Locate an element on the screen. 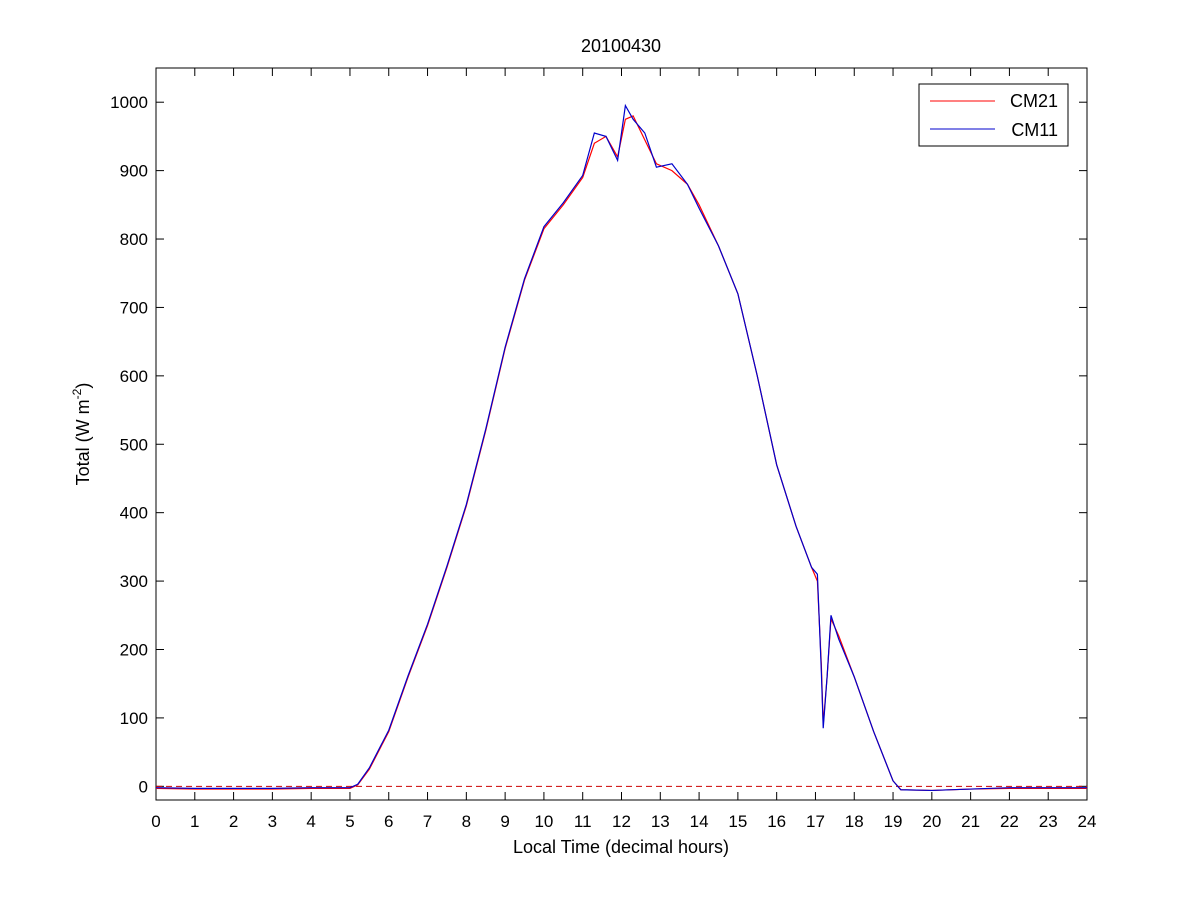  x-tick-label: 10 is located at coordinates (543, 821).